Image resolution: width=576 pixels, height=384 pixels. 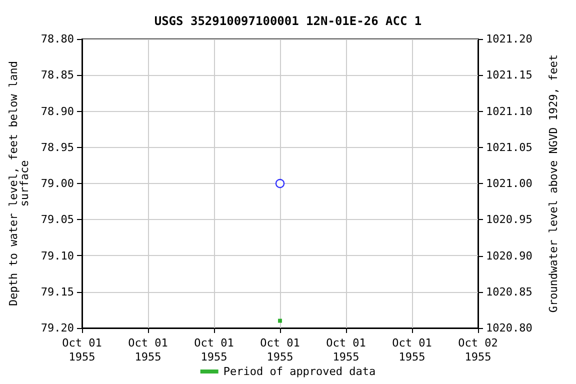 I want to click on y-tick-label: 78.85, so click(x=57, y=75).